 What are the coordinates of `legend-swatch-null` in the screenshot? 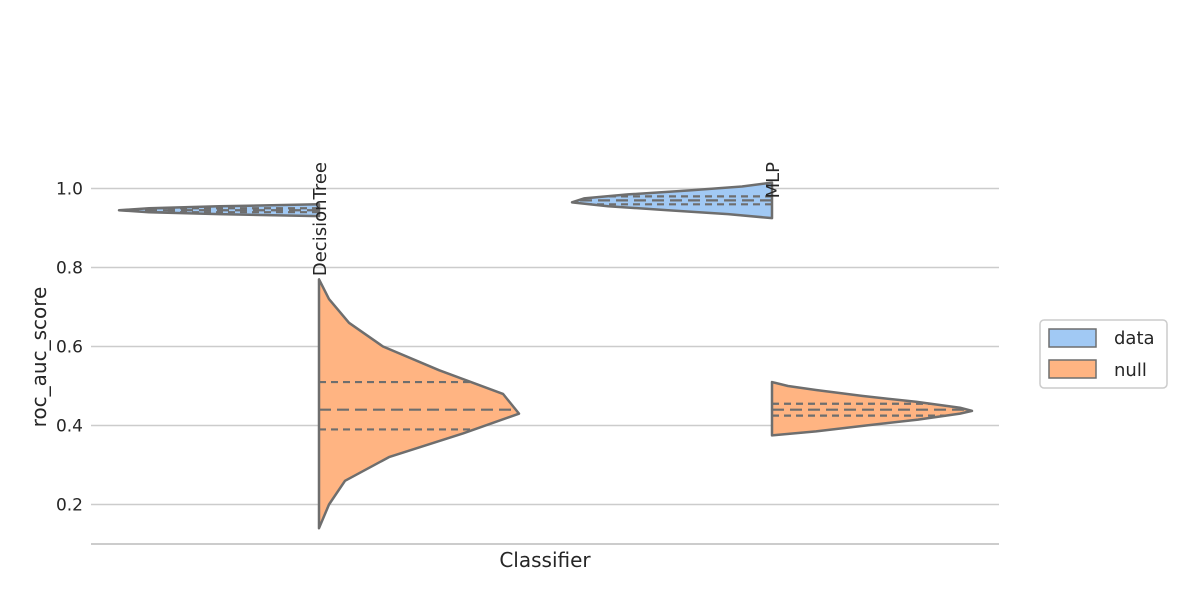 It's located at (1072, 369).